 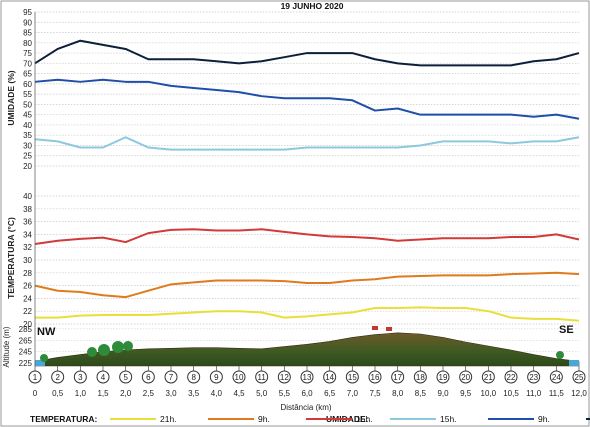 I want to click on station-number: 18, so click(x=420, y=377).